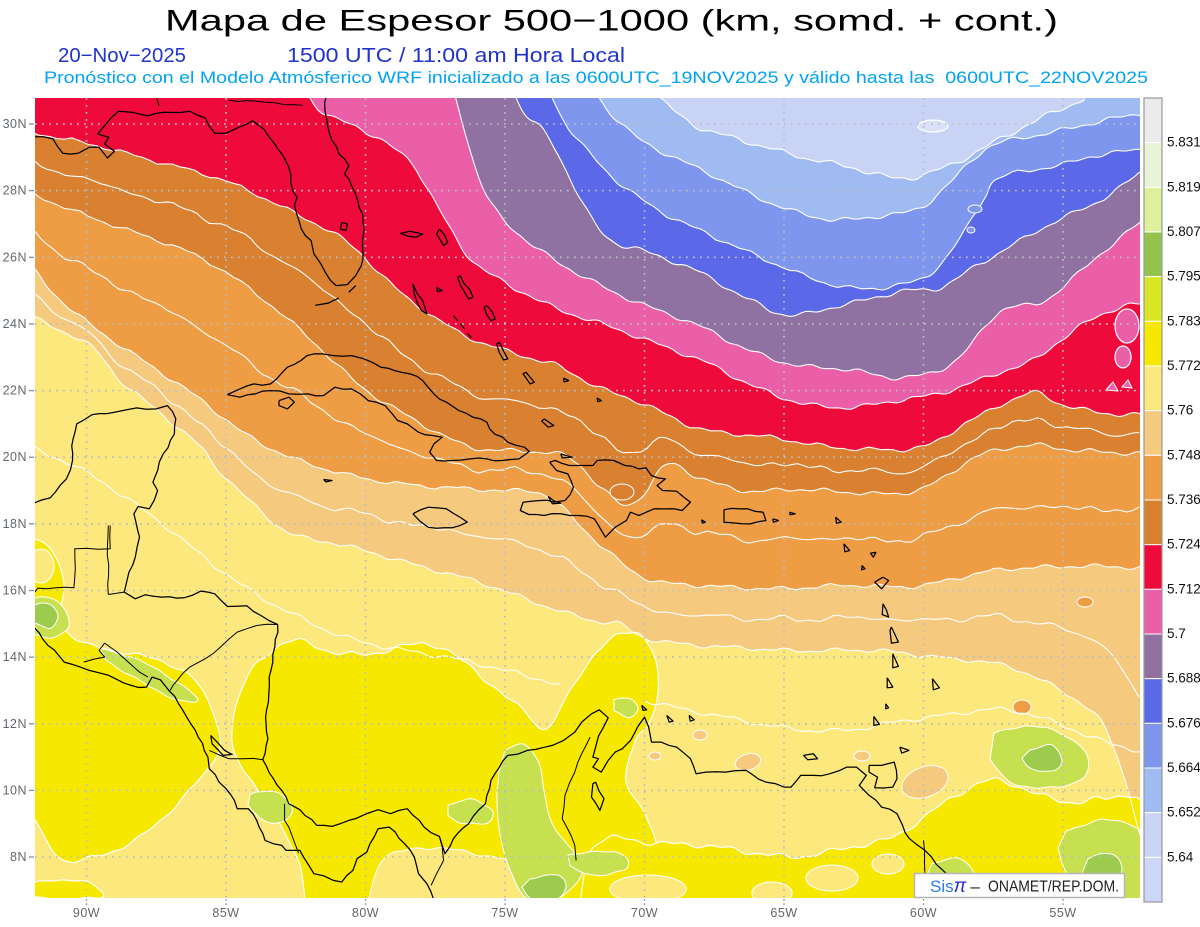 The width and height of the screenshot is (1200, 927). I want to click on svg-text: 5.664, so click(1183, 767).